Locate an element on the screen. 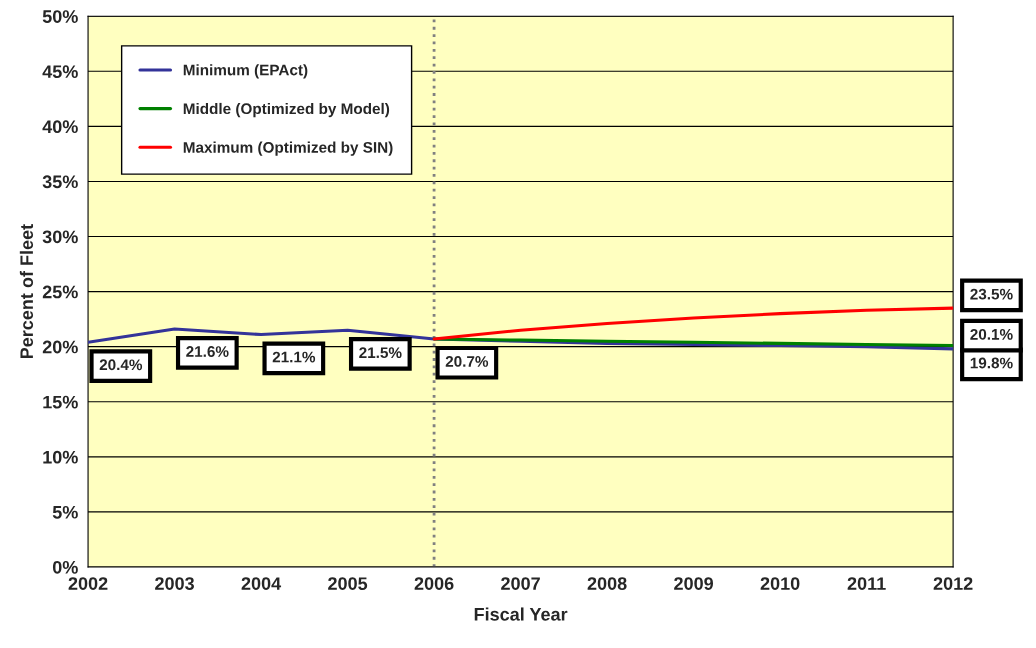 The width and height of the screenshot is (1036, 648). y-axis-title: Percent of Fleet is located at coordinates (26, 291).